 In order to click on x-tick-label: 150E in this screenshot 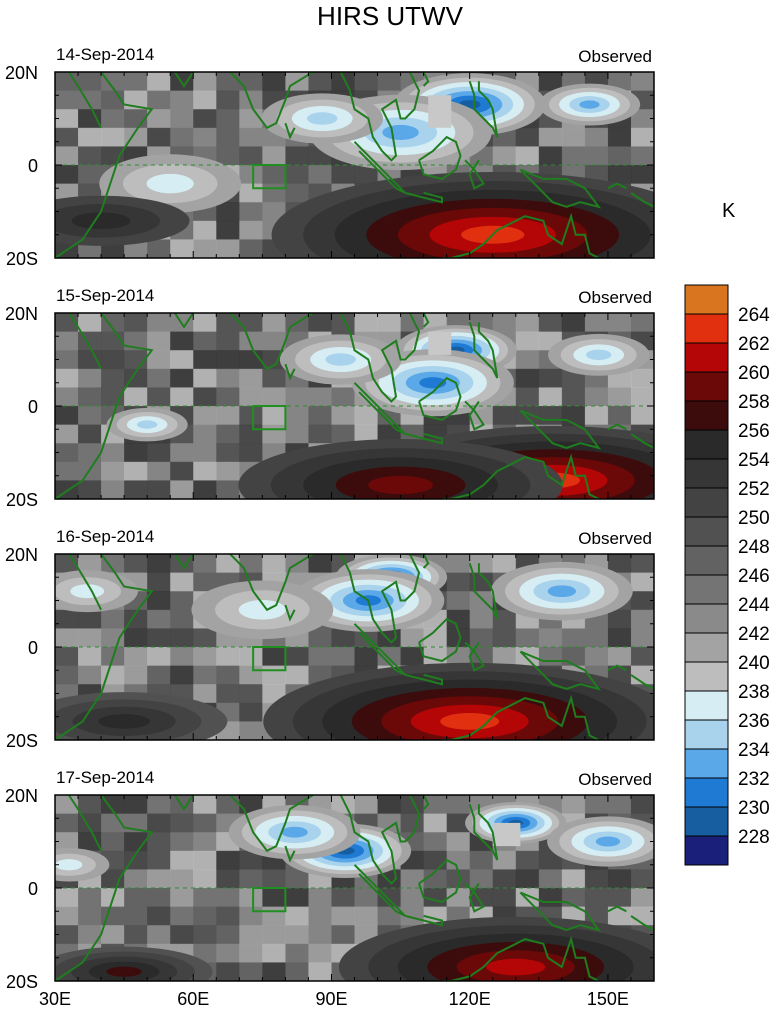, I will do `click(608, 999)`.